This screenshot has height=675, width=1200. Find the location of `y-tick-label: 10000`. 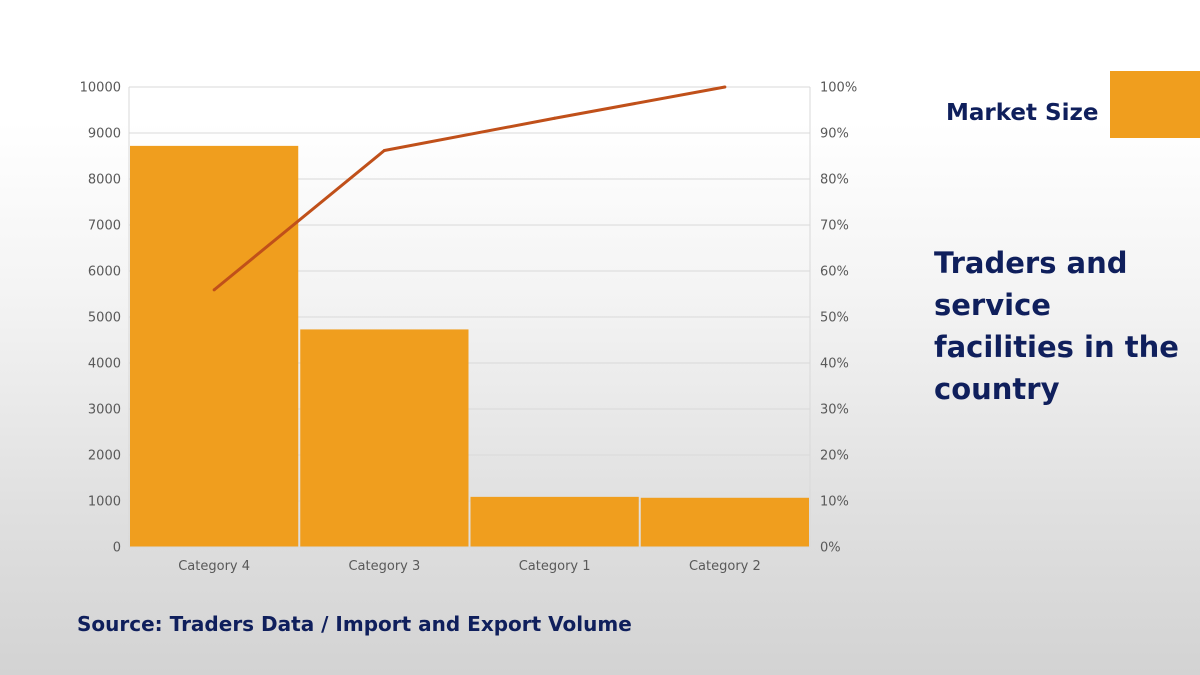

y-tick-label: 10000 is located at coordinates (100, 88).